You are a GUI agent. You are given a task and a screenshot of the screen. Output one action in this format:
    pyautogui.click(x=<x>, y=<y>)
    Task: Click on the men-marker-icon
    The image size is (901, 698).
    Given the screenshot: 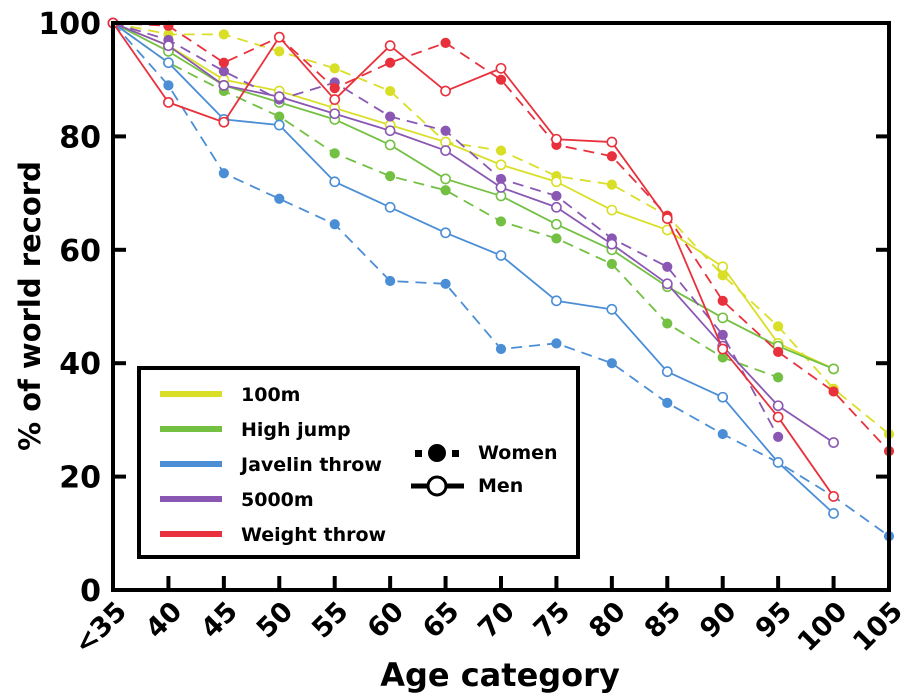 What is the action you would take?
    pyautogui.click(x=437, y=486)
    